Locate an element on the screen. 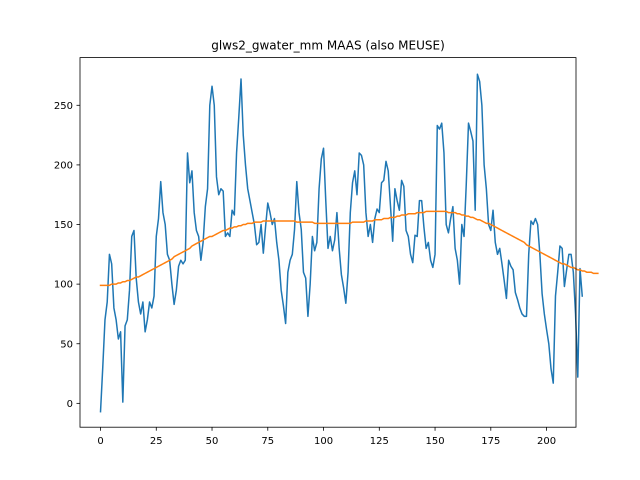  x-tick-label: 175 is located at coordinates (490, 441).